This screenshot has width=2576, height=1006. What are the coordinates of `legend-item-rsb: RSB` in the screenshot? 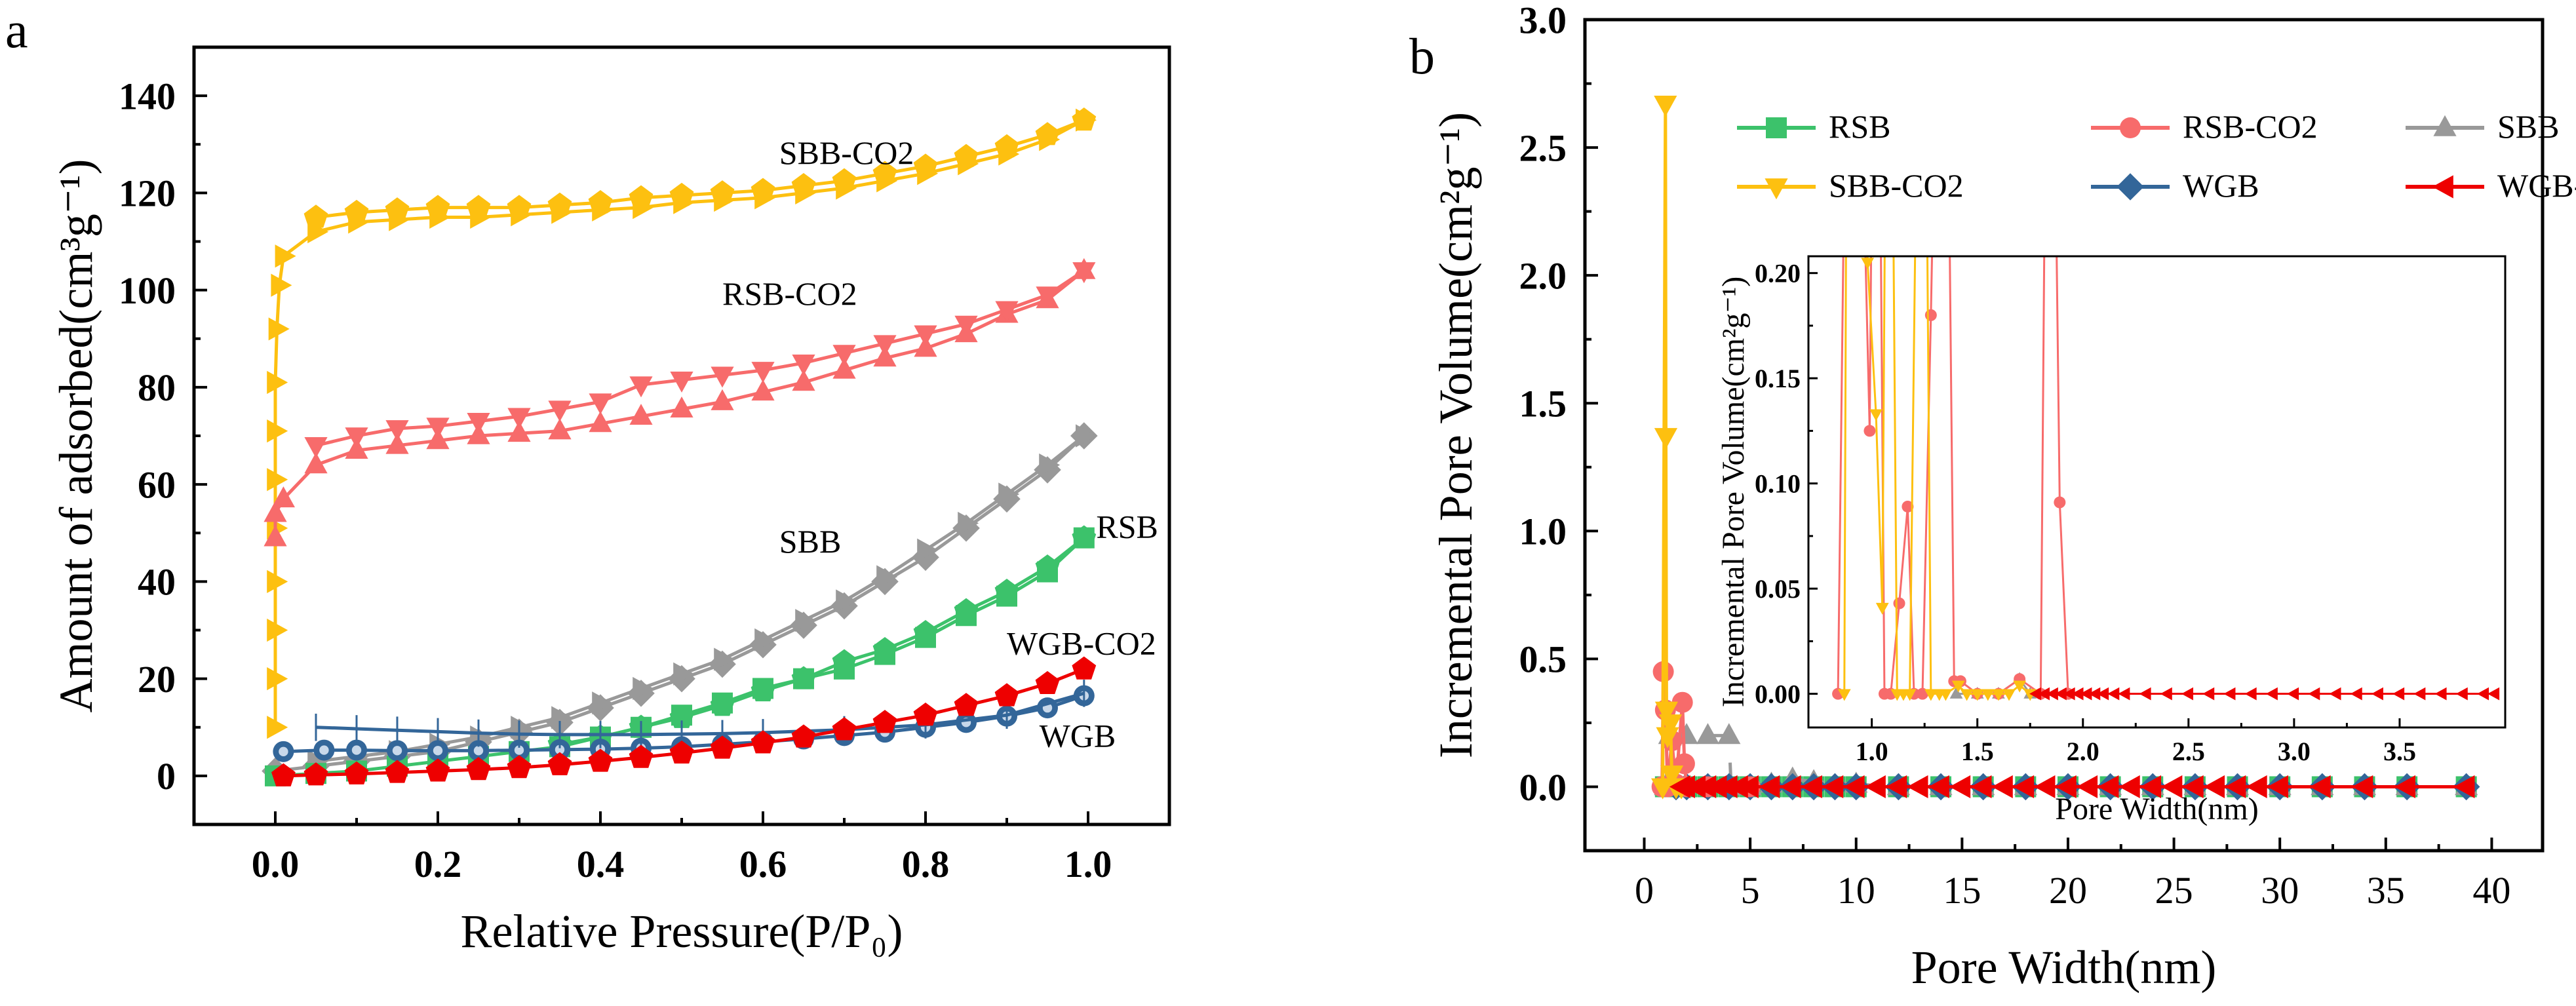 It's located at (1814, 126).